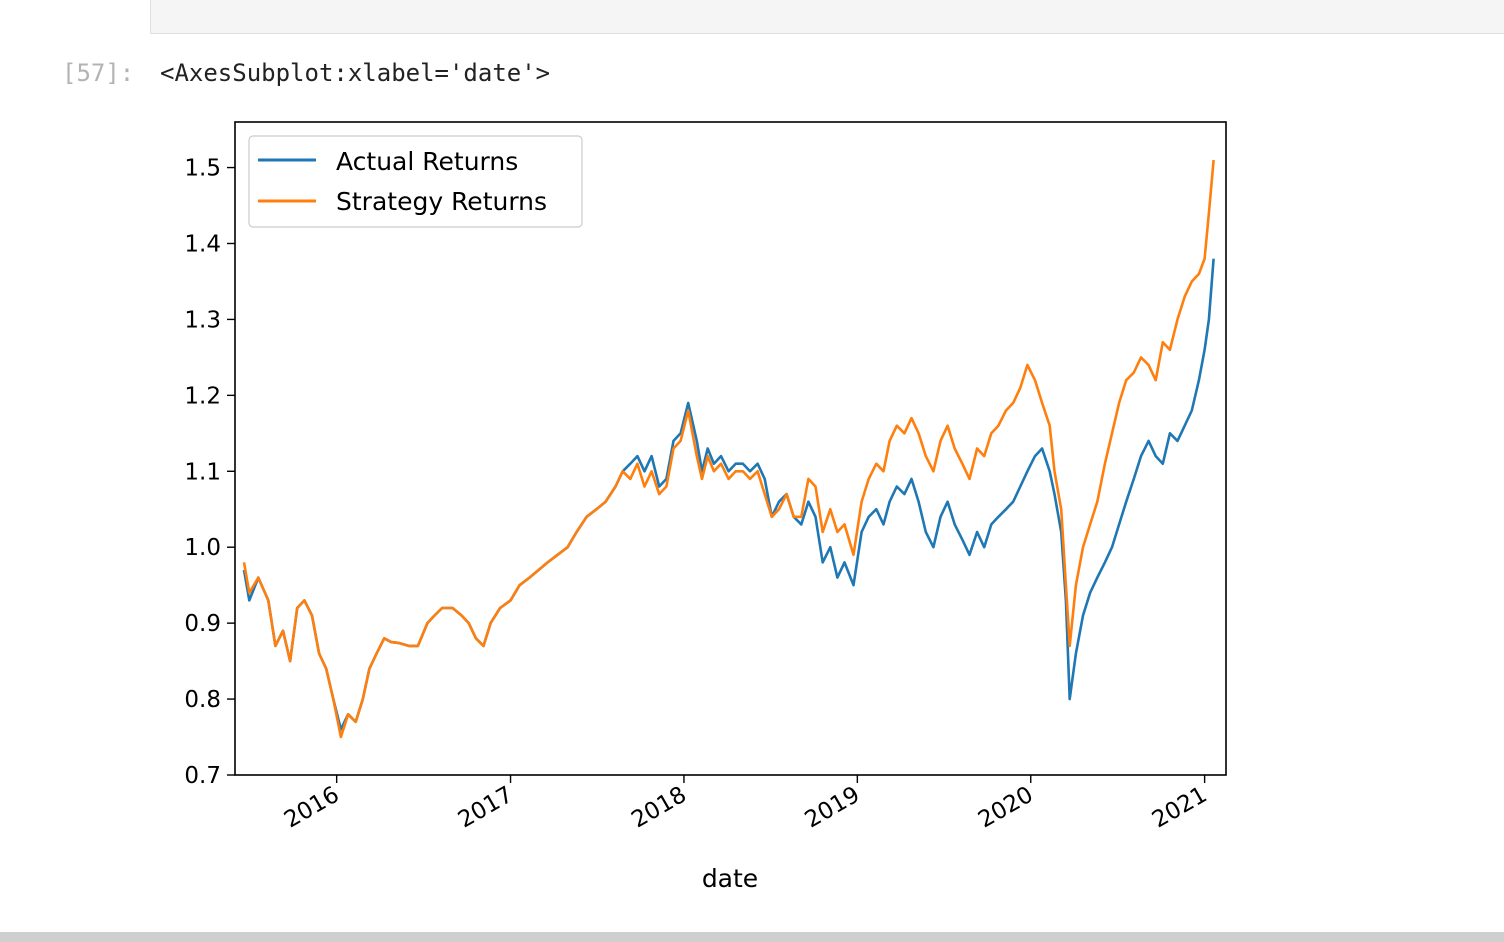 This screenshot has height=942, width=1504. What do you see at coordinates (202, 700) in the screenshot?
I see `y-tick-label: 0.8` at bounding box center [202, 700].